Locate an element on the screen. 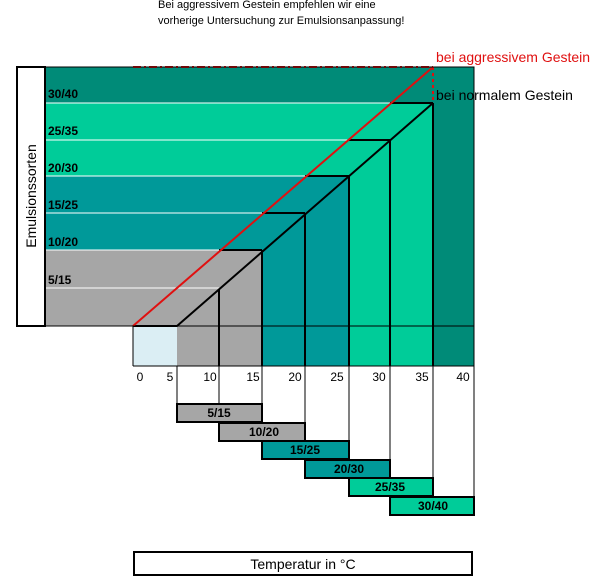 The height and width of the screenshot is (578, 610). range-box-labels: 5/15 10/20 15/25 20/30 25/35 30/40 is located at coordinates (327, 459).